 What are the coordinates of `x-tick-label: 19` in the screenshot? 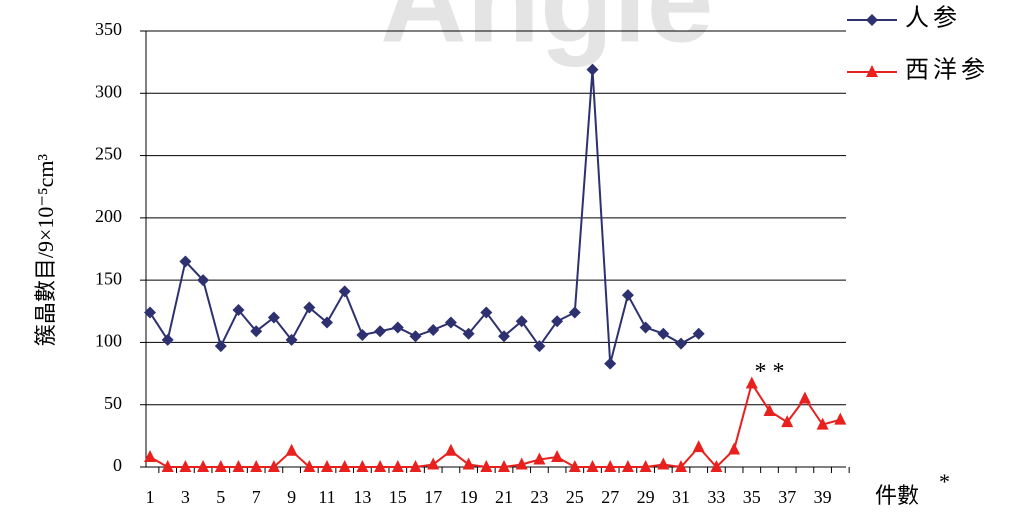 It's located at (469, 497).